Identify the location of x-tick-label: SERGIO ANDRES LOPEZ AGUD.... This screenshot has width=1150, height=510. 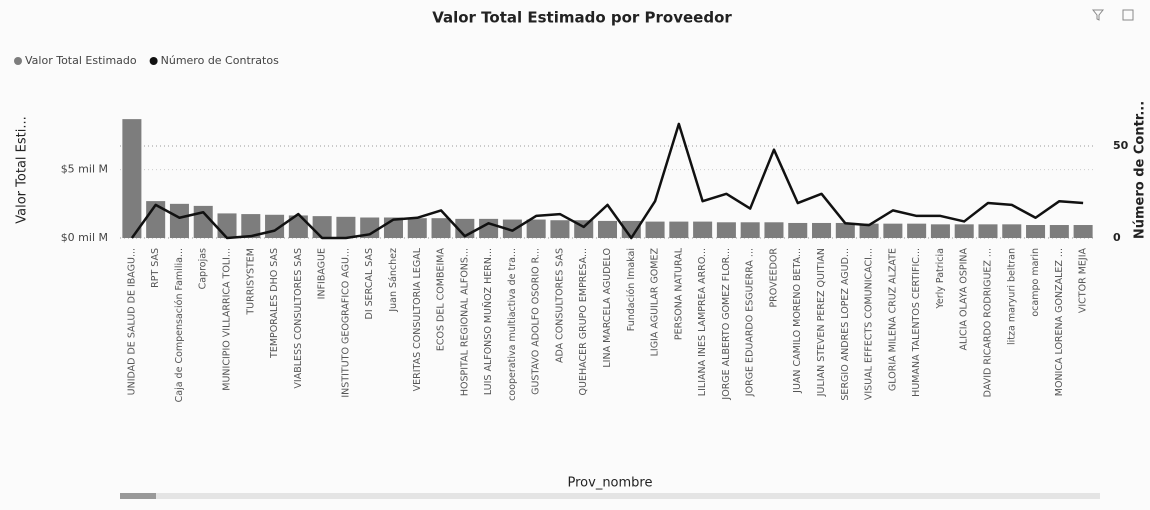
(845, 324).